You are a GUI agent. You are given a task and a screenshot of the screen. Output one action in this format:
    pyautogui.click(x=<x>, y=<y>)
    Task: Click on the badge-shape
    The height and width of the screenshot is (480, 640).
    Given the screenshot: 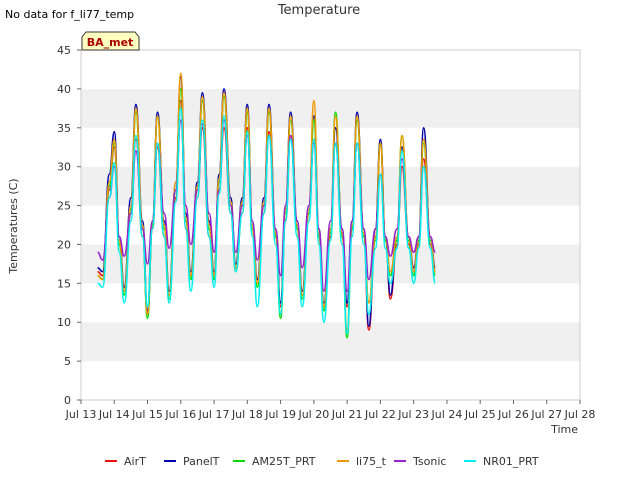 What is the action you would take?
    pyautogui.click(x=110, y=41)
    